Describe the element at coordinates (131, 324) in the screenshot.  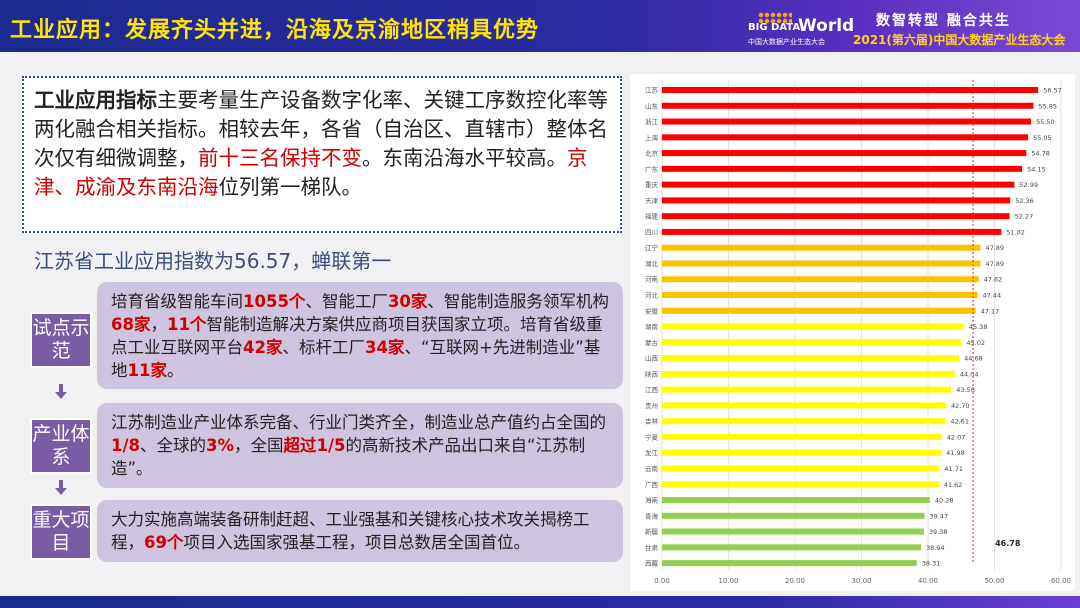
I see `highlight-figure: 68家` at that location.